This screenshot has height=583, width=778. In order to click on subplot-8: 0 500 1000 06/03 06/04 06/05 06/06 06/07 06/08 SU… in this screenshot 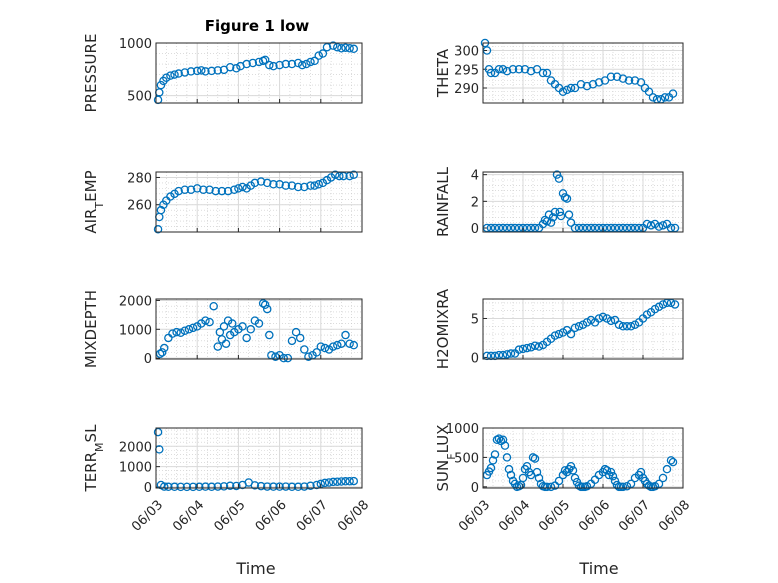, I will do `click(563, 478)`.